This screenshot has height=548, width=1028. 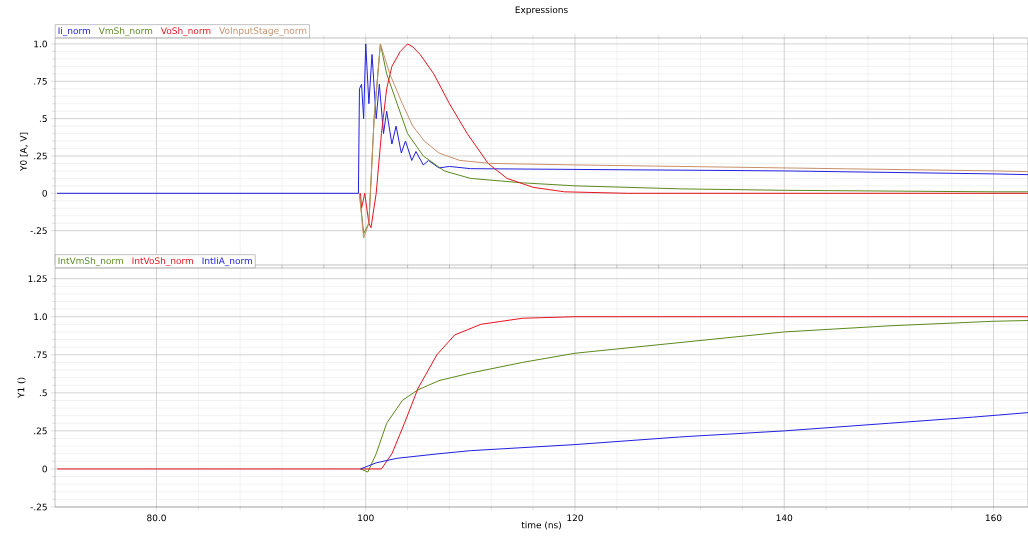 I want to click on x-axis-title: time (ns), so click(x=541, y=525).